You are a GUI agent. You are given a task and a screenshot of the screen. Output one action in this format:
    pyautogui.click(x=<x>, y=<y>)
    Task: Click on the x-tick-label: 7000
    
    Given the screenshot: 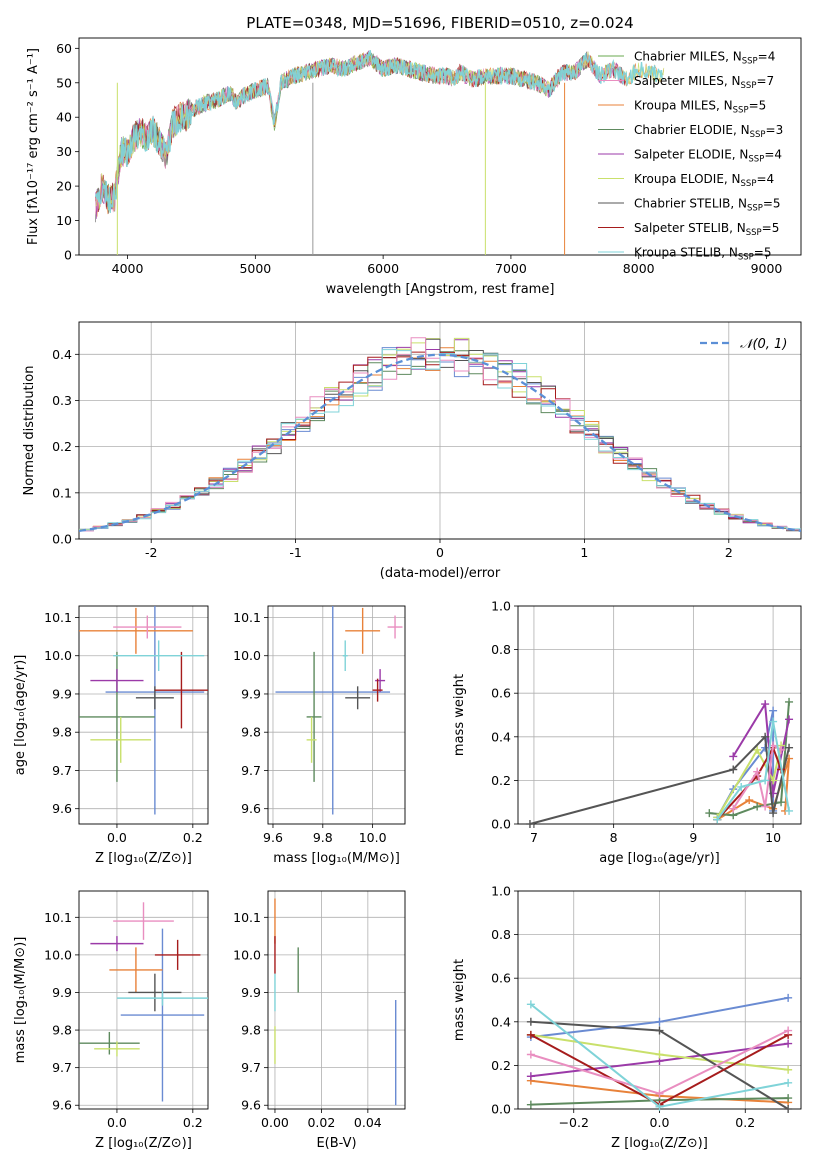 What is the action you would take?
    pyautogui.click(x=511, y=268)
    